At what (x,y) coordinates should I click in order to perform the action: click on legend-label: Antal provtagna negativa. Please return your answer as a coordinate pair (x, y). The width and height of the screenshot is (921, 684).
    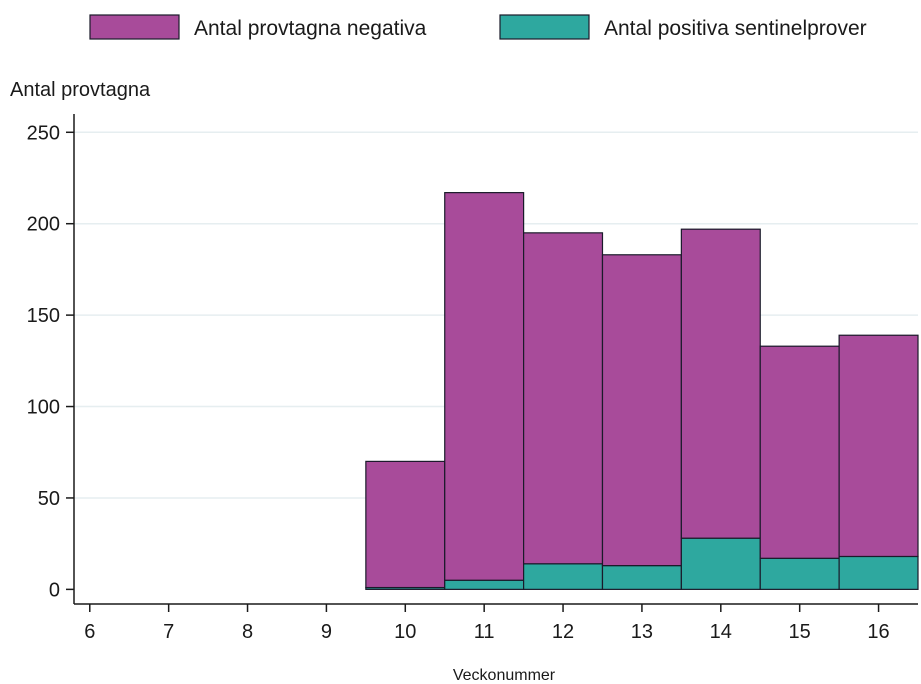
    Looking at the image, I should click on (310, 28).